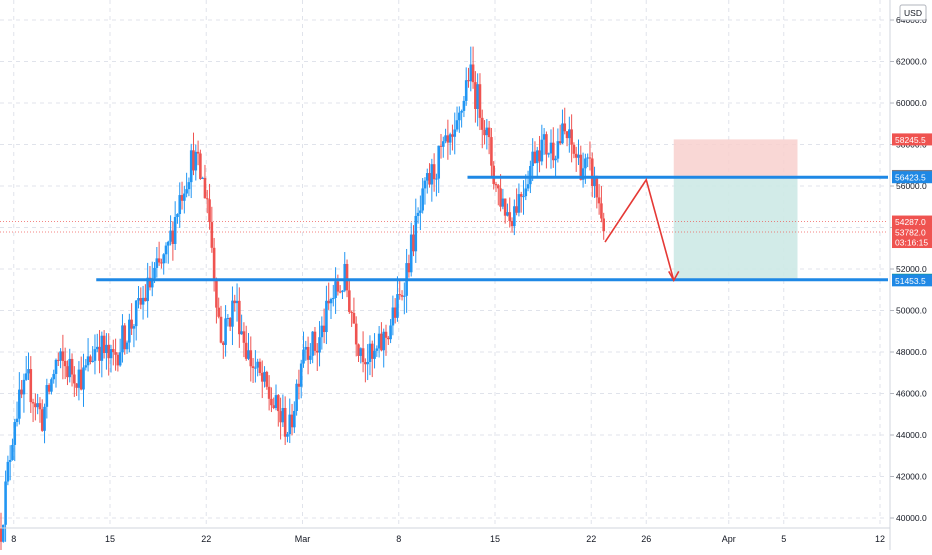 The width and height of the screenshot is (932, 555). I want to click on price-label: 53782.003:16:15, so click(912, 237).